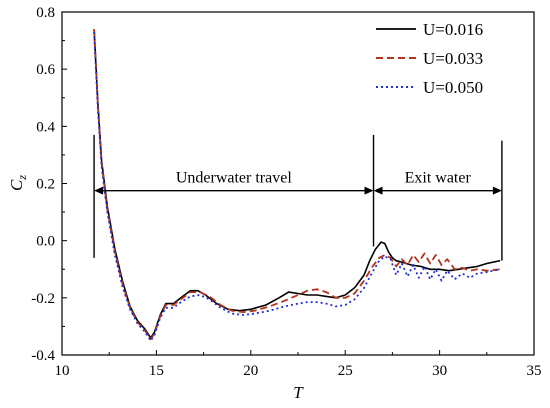 Image resolution: width=550 pixels, height=408 pixels. I want to click on y-tick-label: 0.6, so click(45, 70).